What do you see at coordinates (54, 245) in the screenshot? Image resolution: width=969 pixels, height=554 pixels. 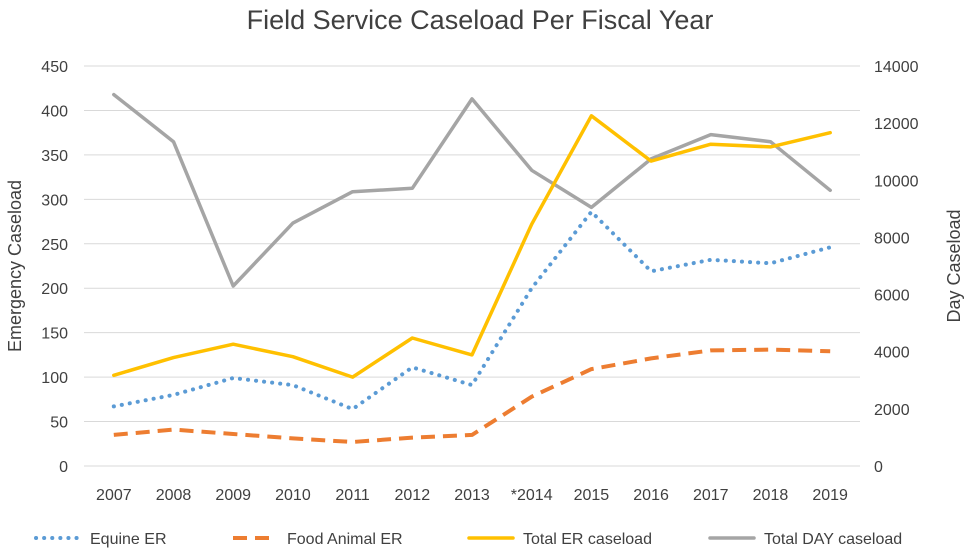 I see `left-tick-label: 250` at bounding box center [54, 245].